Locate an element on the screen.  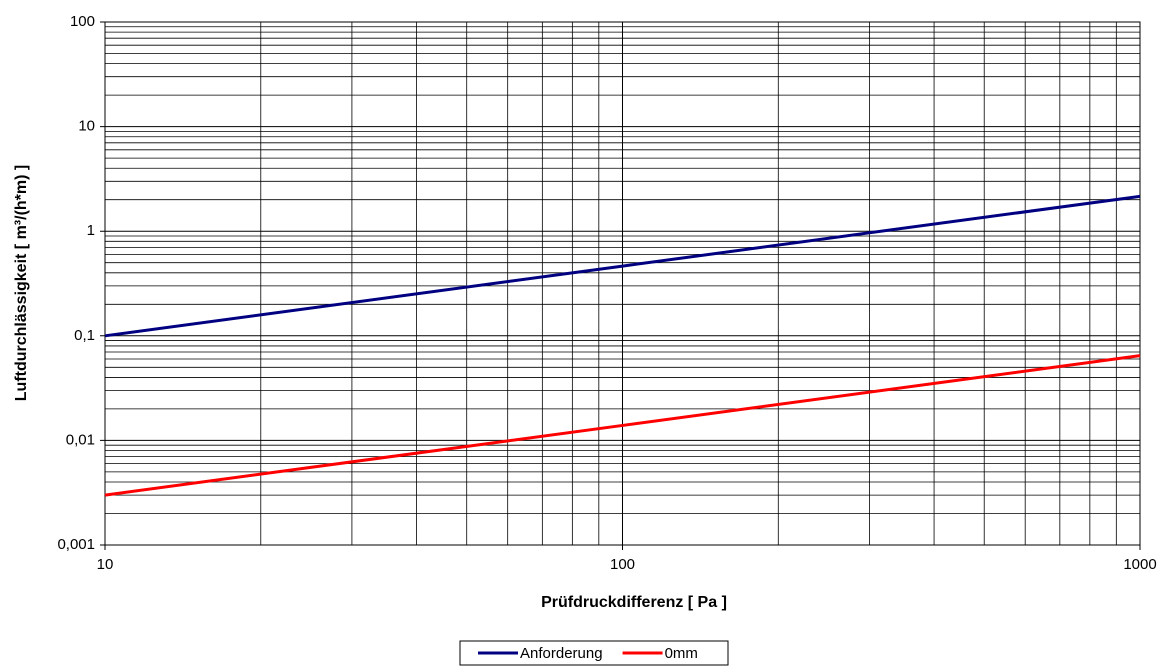
y-tick-label: 0,1 is located at coordinates (84, 335).